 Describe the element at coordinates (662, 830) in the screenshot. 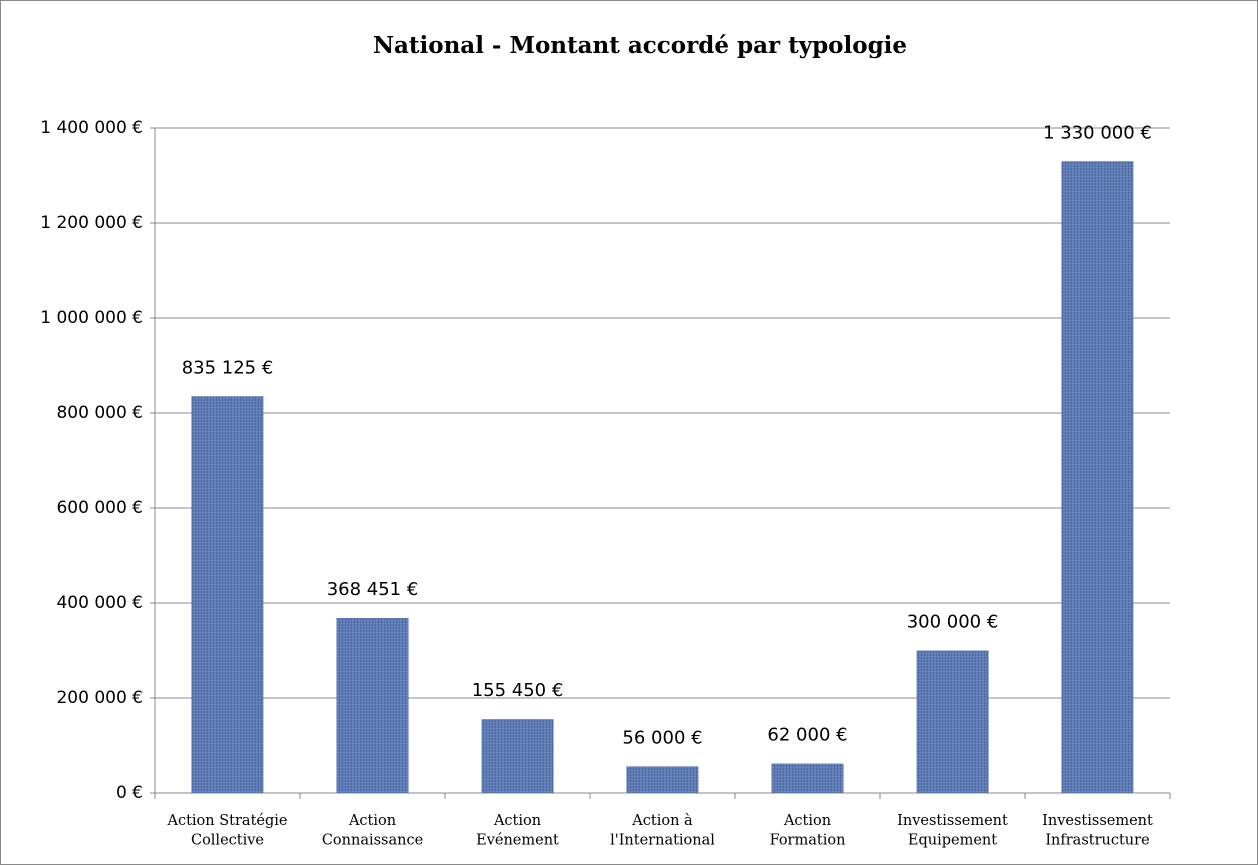

I see `x-tick-label: Action à l'International` at that location.